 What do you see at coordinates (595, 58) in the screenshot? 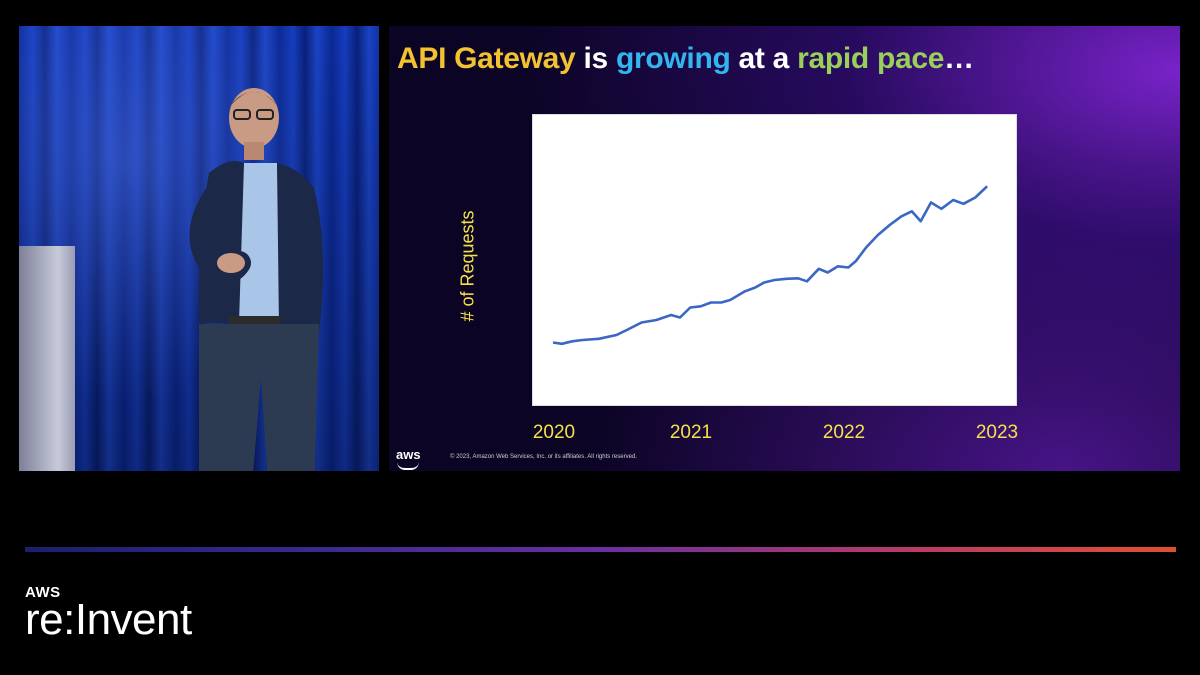
I see `title-is: is` at bounding box center [595, 58].